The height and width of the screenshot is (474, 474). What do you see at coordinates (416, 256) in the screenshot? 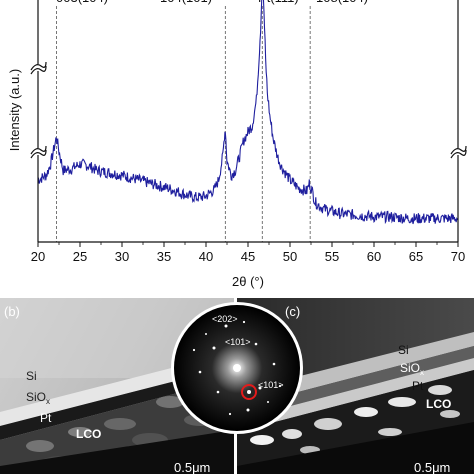
I see `x-tick-label-9: 65` at bounding box center [416, 256].